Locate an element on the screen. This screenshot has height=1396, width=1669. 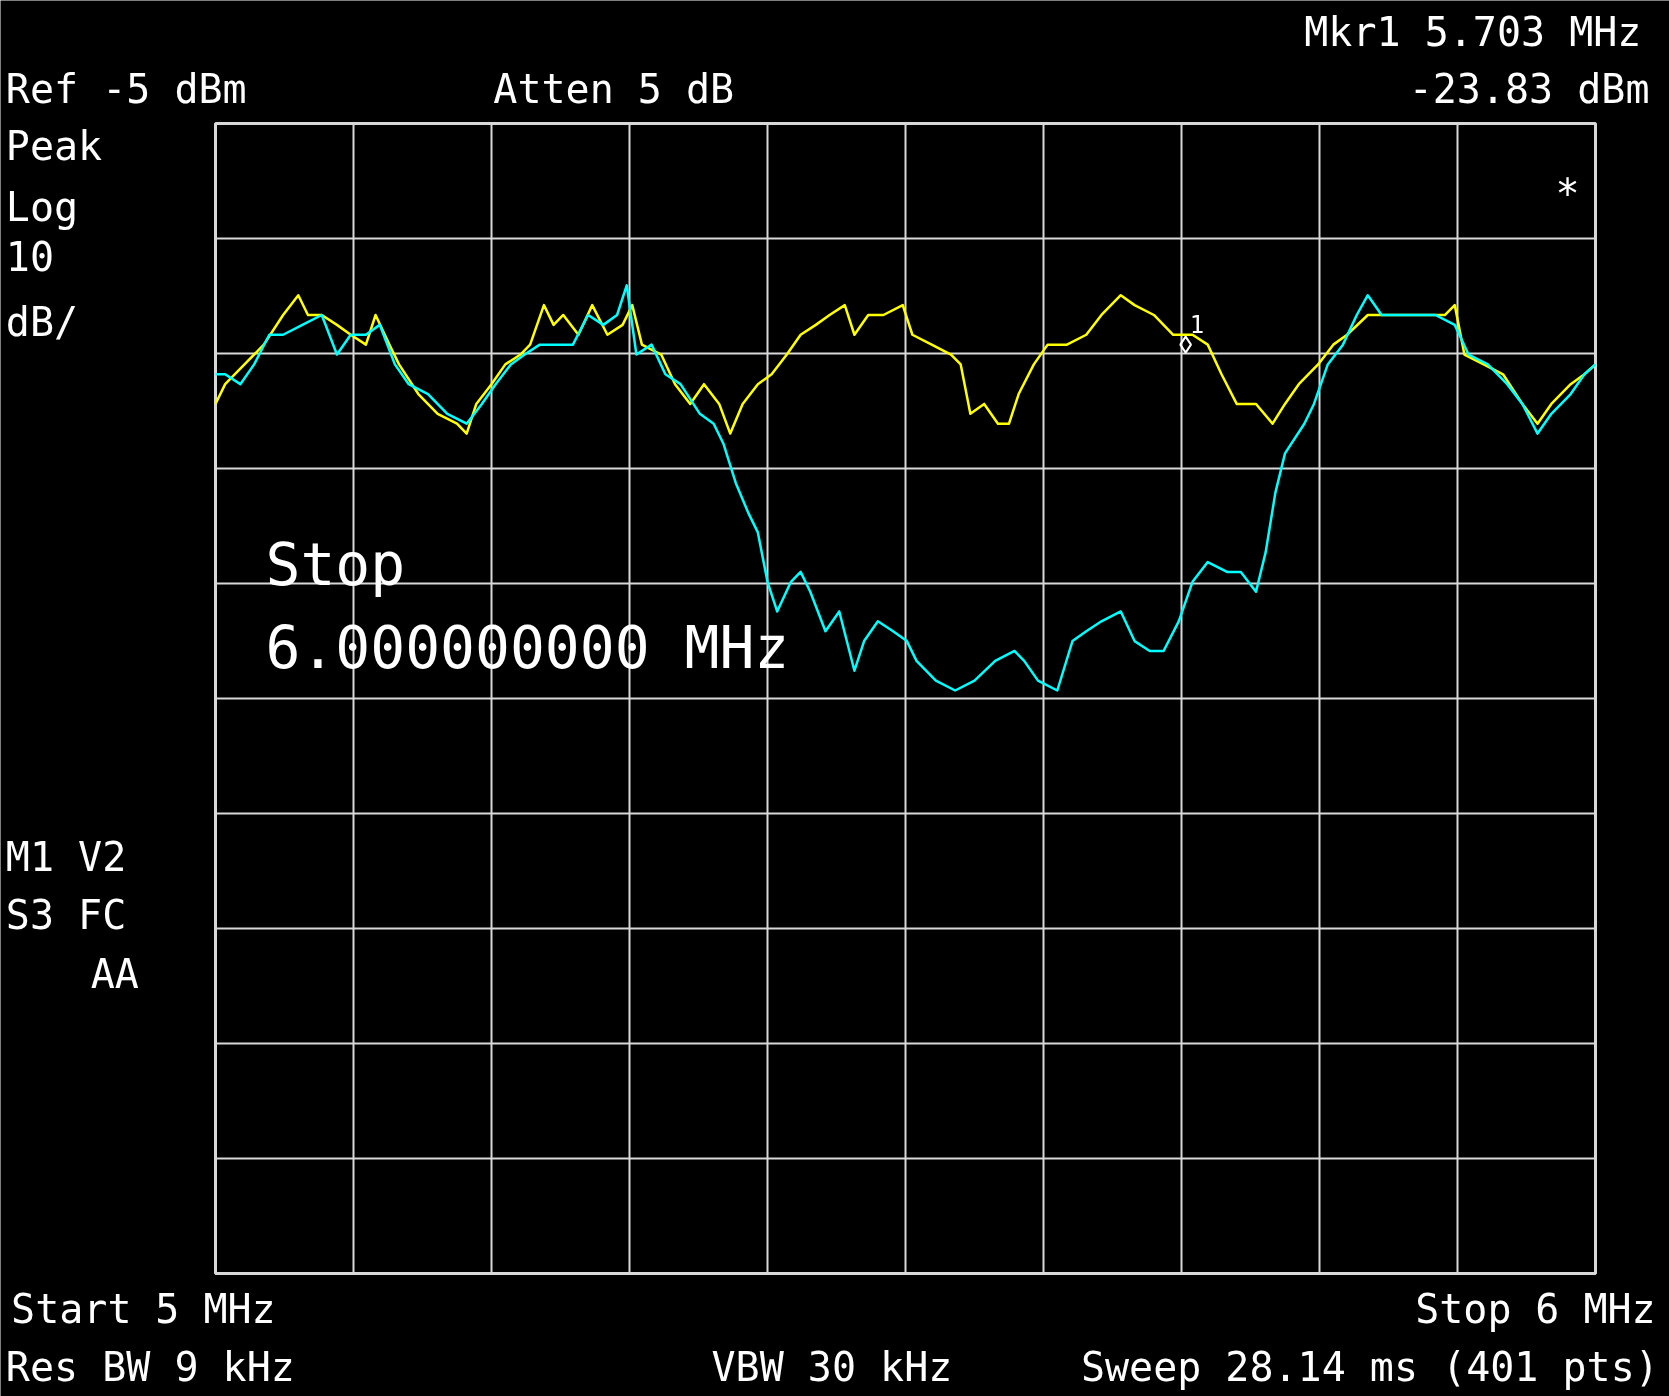
x-tick-label: 6 MHz is located at coordinates (1595, 1308).